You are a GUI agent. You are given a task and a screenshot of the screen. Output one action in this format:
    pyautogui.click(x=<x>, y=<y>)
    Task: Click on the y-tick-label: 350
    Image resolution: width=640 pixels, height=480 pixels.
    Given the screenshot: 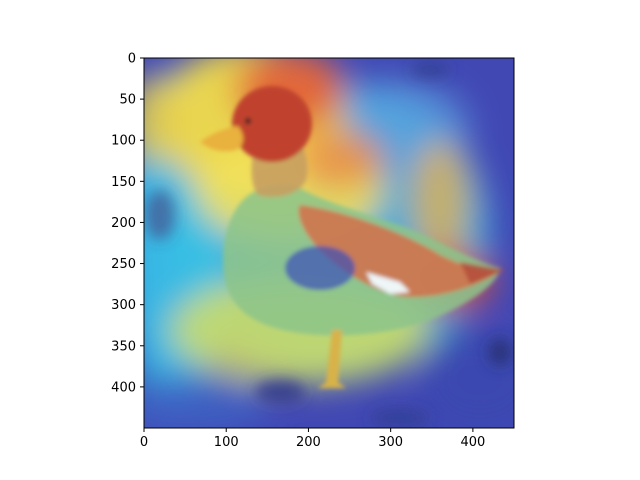 What is the action you would take?
    pyautogui.click(x=123, y=346)
    